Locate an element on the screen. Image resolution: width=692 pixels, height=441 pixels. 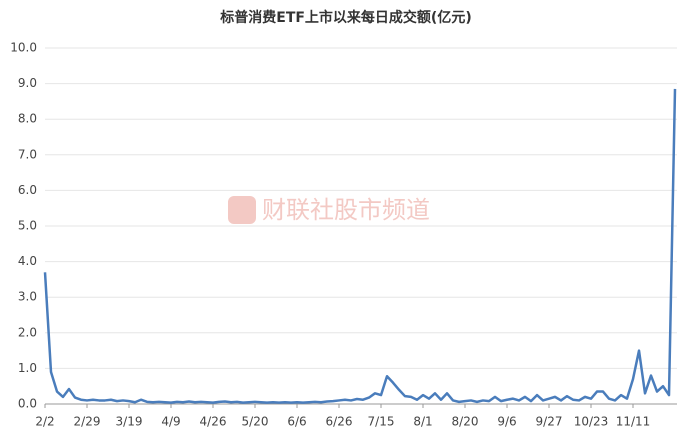
chart-title: 标普消费ETF上市以来每日成交额(亿元) is located at coordinates (345, 17).